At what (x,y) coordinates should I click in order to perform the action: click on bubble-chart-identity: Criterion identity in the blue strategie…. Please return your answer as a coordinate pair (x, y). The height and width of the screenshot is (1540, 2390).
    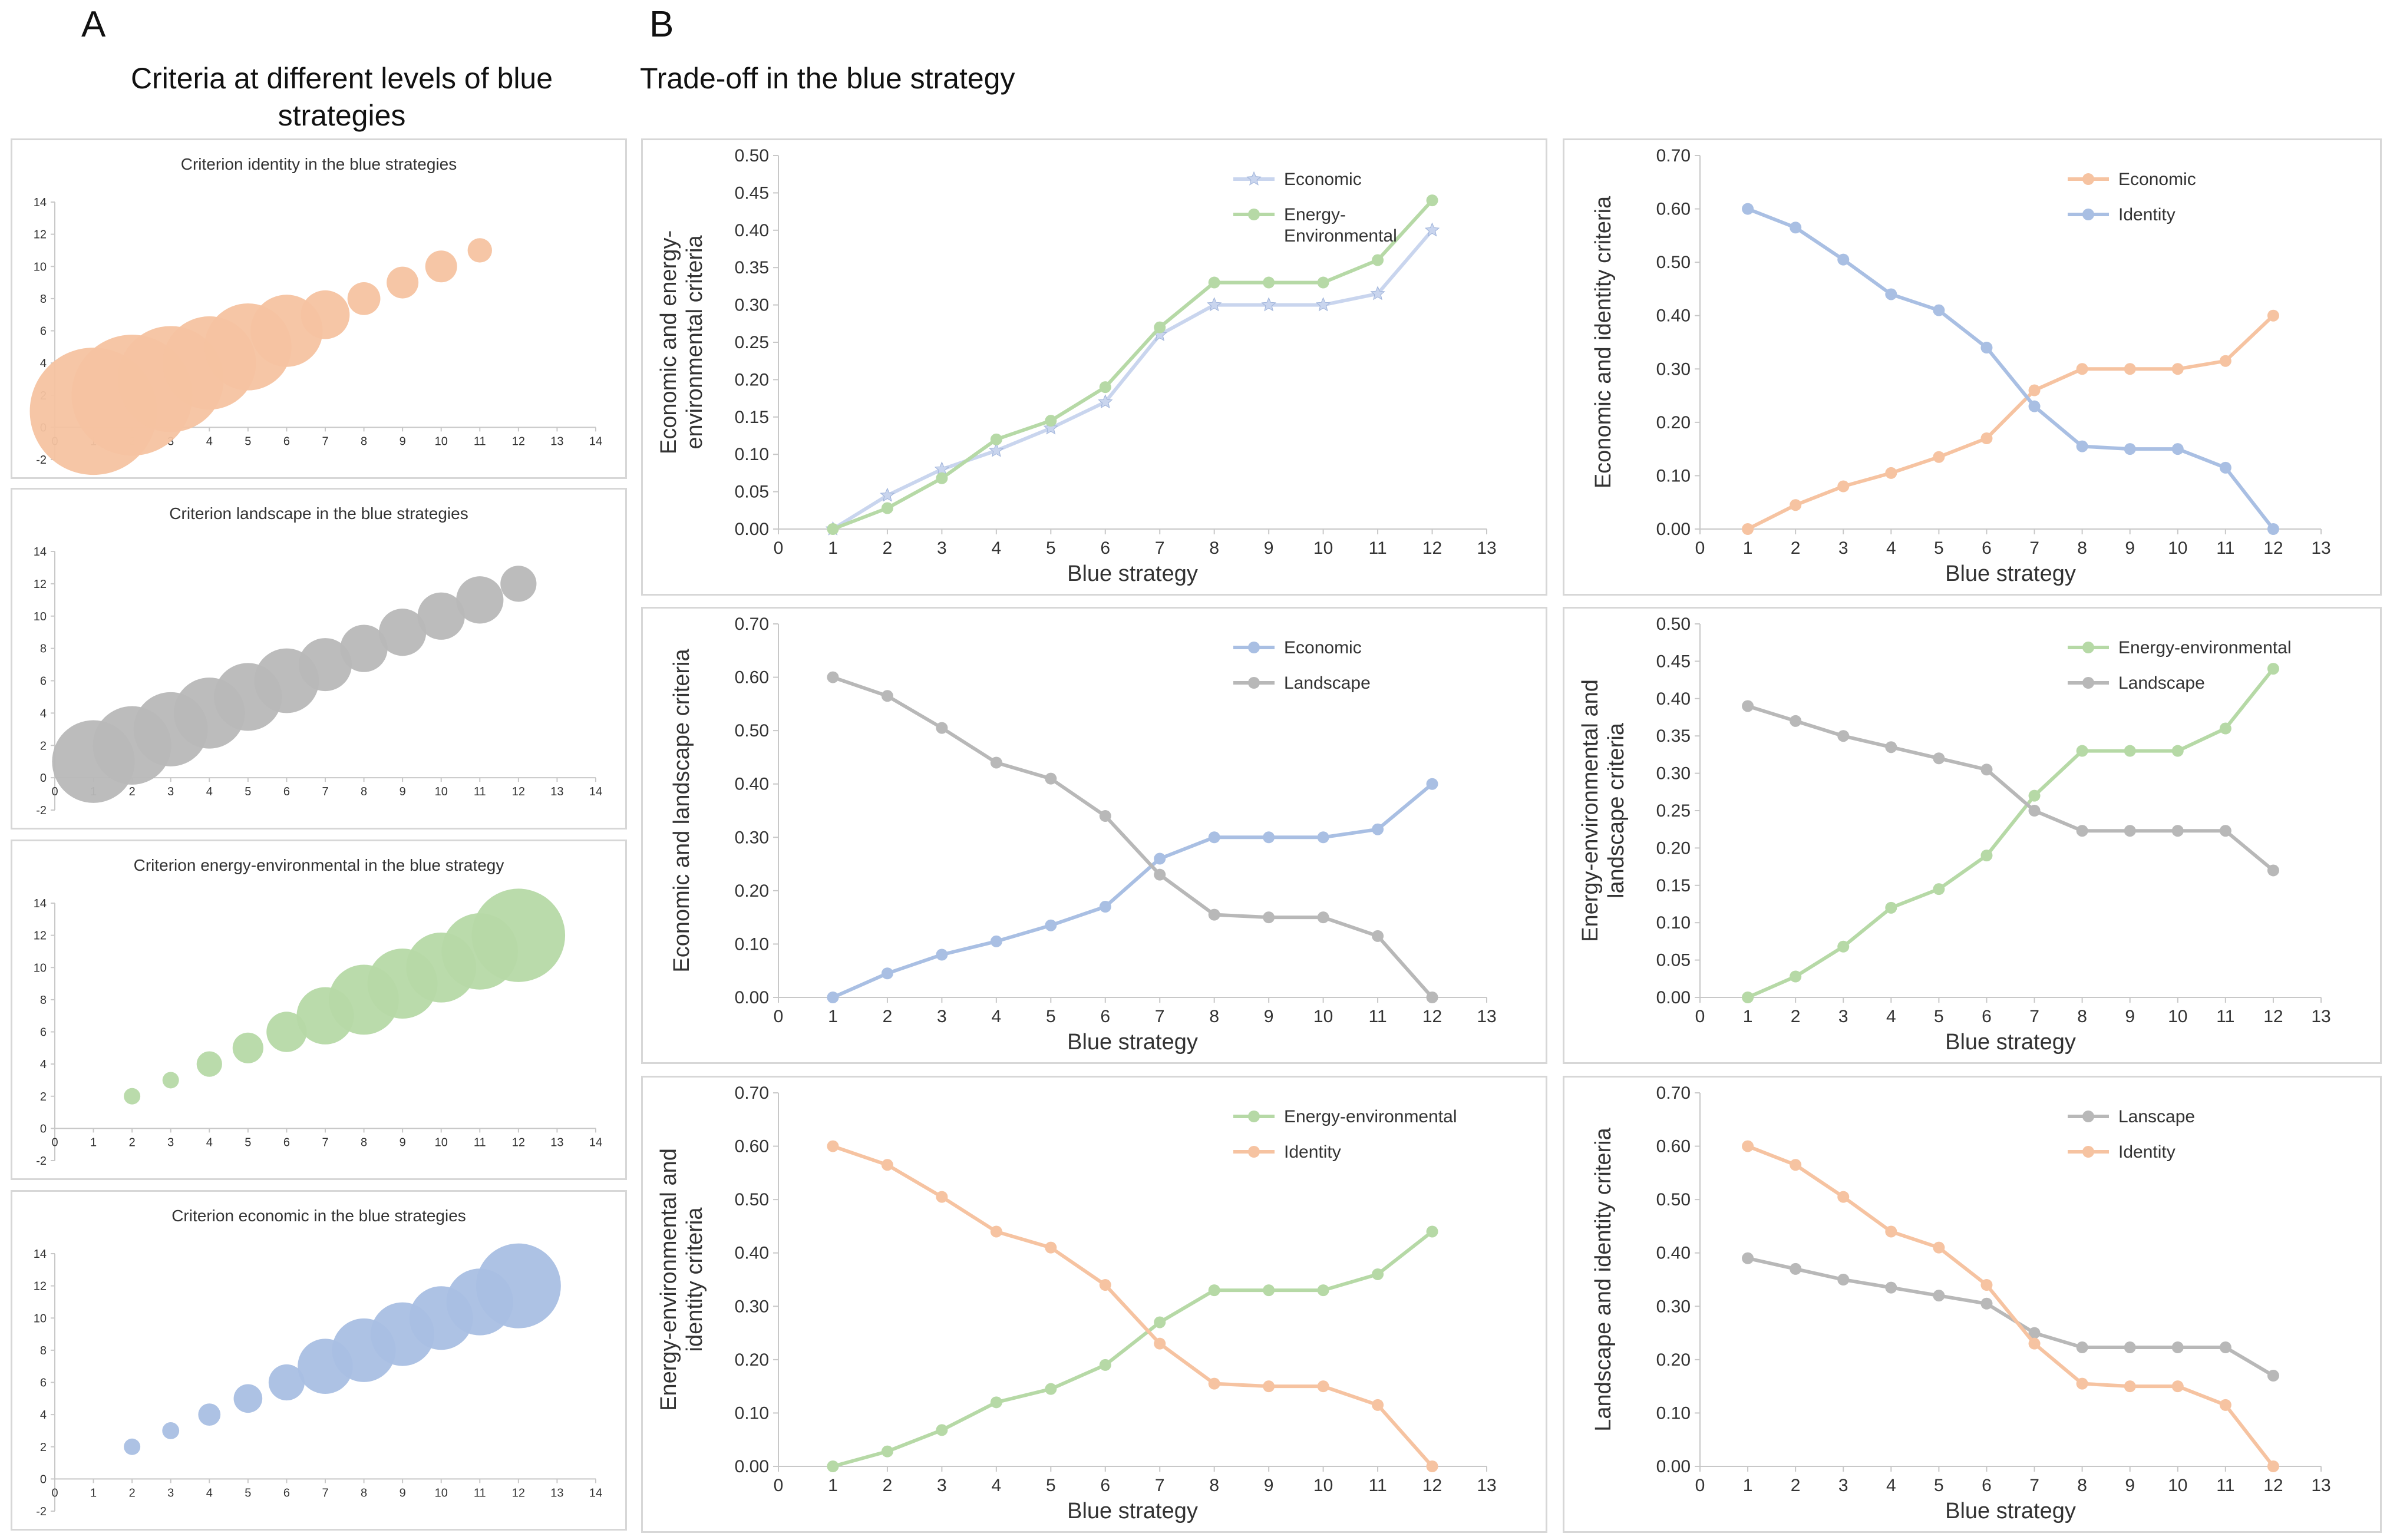
    Looking at the image, I should click on (319, 308).